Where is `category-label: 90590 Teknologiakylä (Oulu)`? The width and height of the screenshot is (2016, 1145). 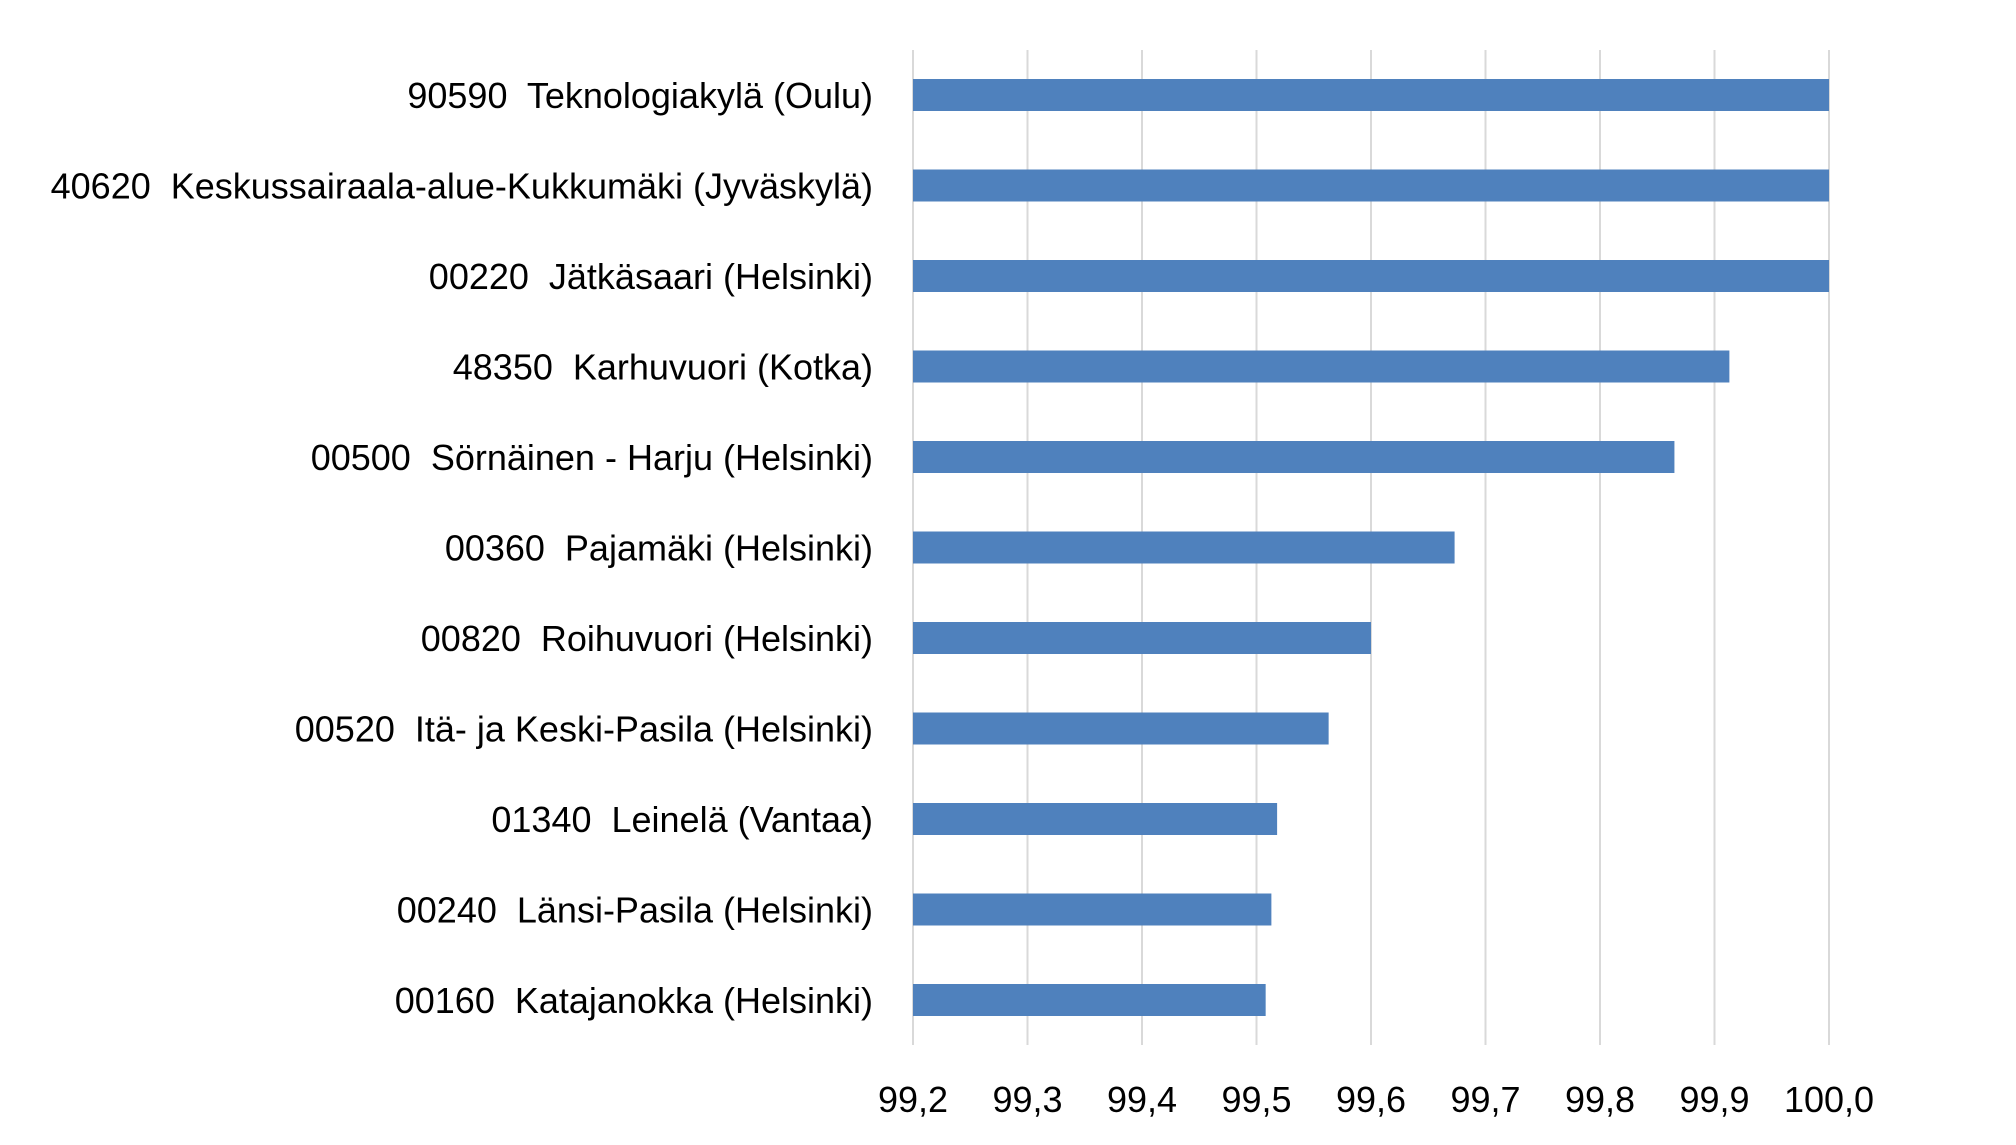 category-label: 90590 Teknologiakylä (Oulu) is located at coordinates (640, 95).